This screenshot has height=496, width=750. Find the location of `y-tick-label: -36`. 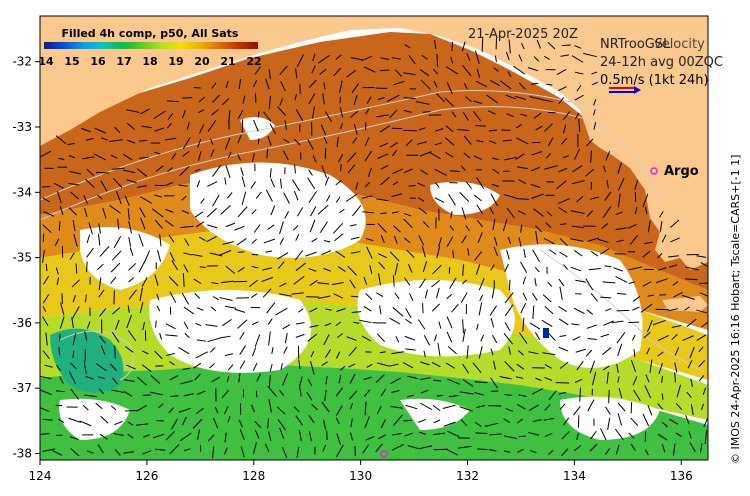

y-tick-label: -36 is located at coordinates (22, 323).